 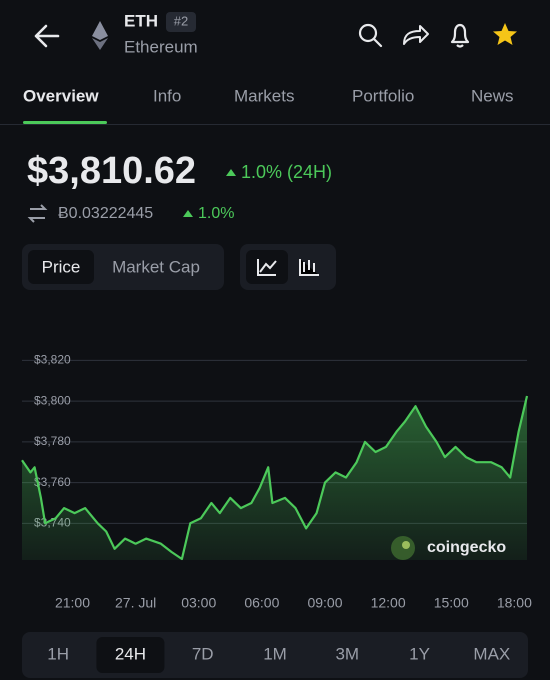 I want to click on btc-change: 1.0%, so click(x=216, y=213).